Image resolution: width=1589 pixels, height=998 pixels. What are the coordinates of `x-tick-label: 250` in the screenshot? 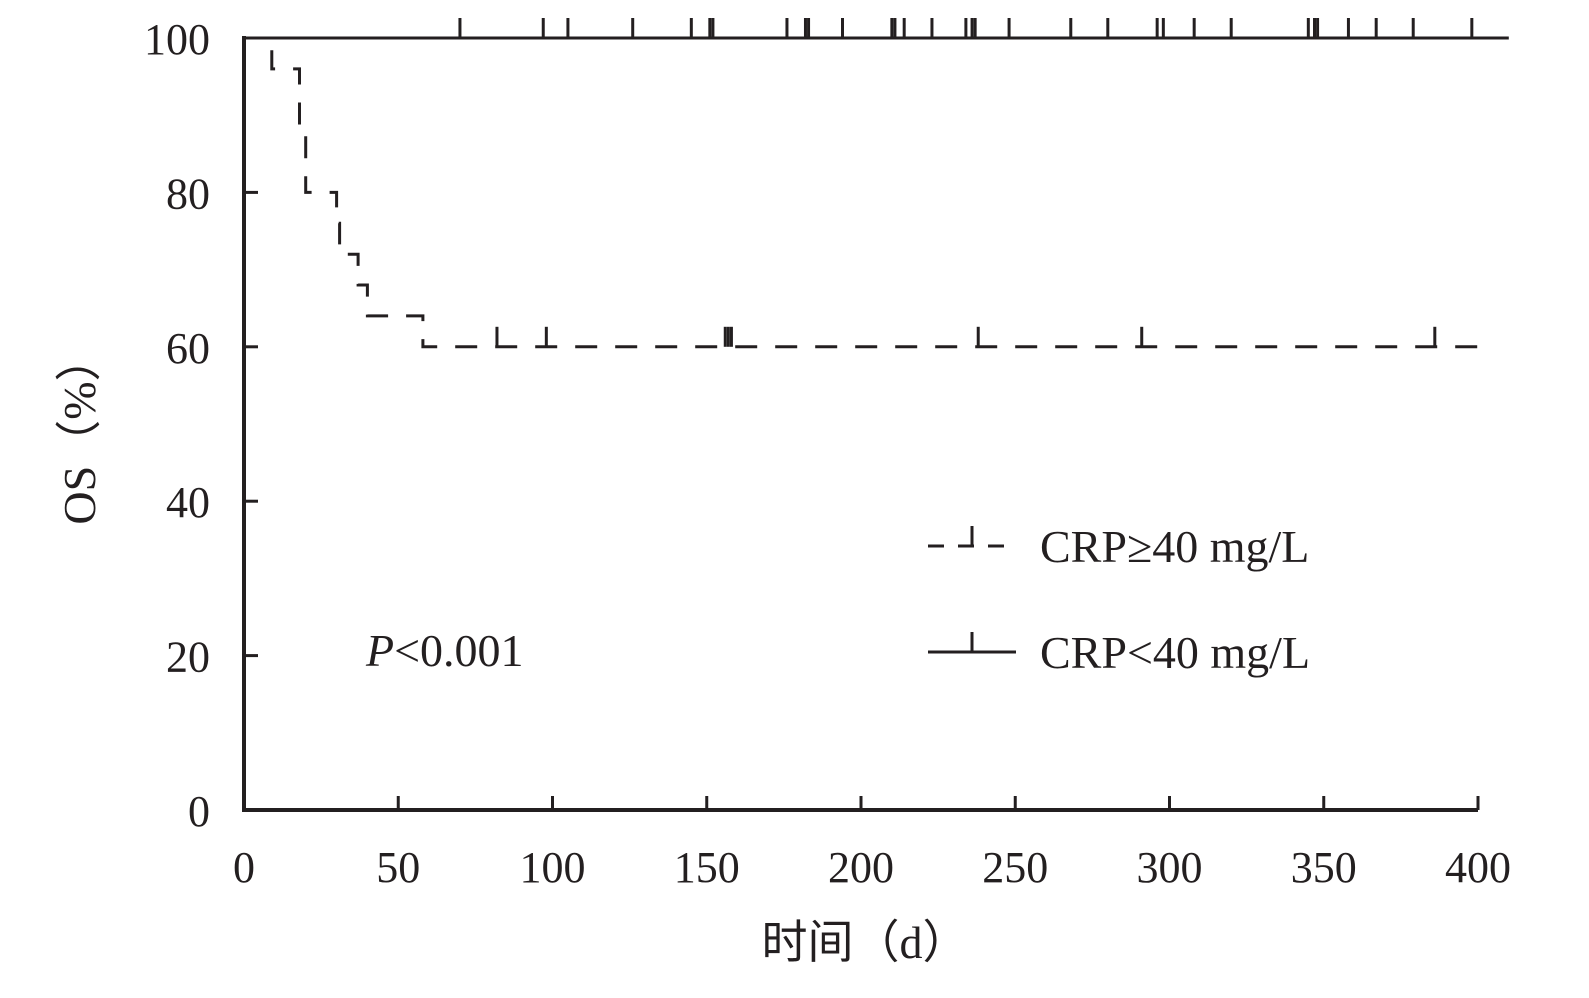 It's located at (1015, 867).